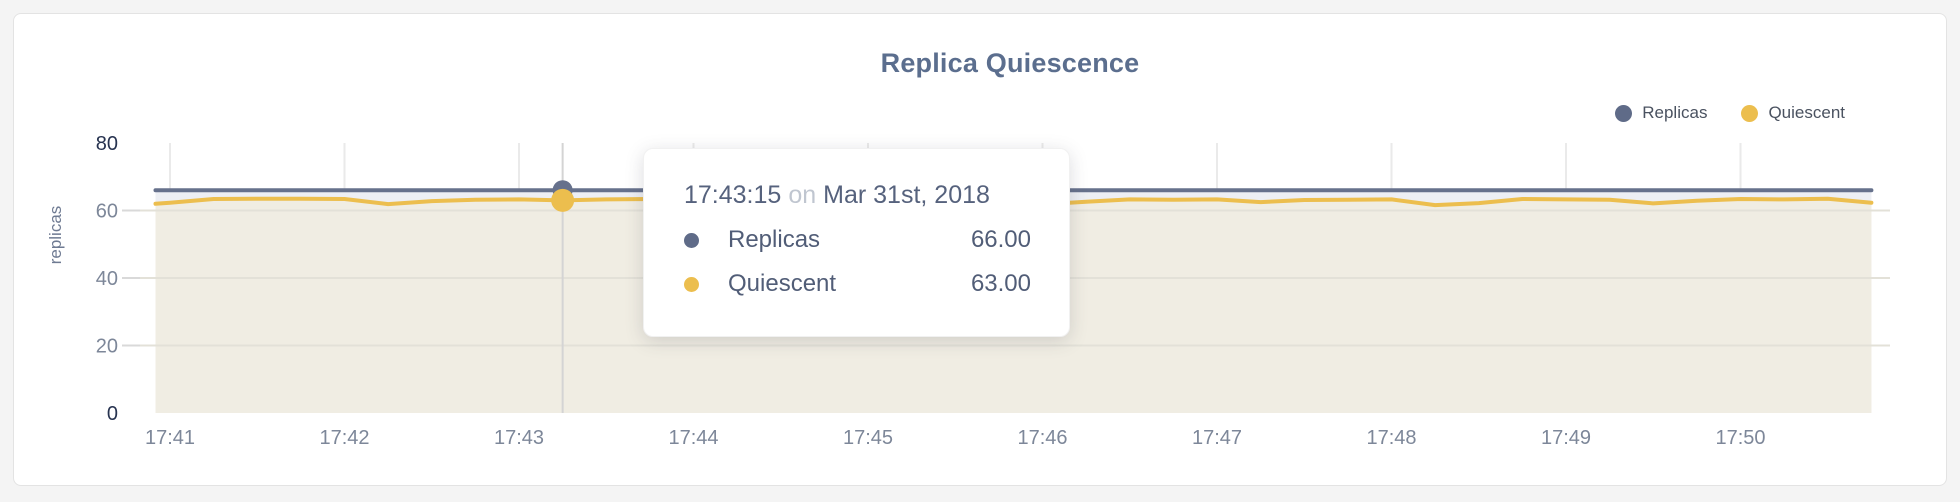 The image size is (1960, 502). What do you see at coordinates (1806, 112) in the screenshot?
I see `legend-label-quiescent: Quiescent` at bounding box center [1806, 112].